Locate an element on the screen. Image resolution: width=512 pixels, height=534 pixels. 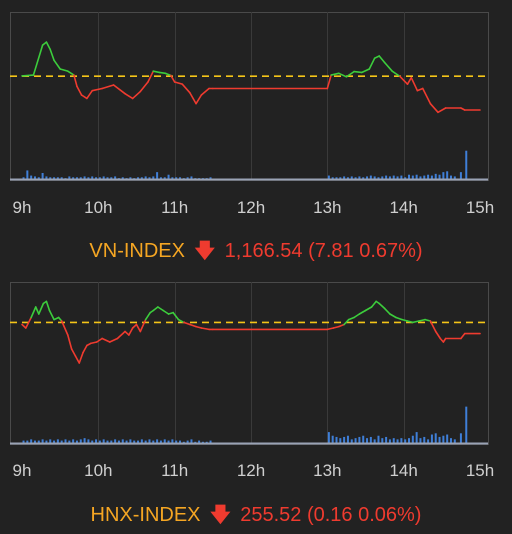
x-tick-label: 10h is located at coordinates (98, 207).